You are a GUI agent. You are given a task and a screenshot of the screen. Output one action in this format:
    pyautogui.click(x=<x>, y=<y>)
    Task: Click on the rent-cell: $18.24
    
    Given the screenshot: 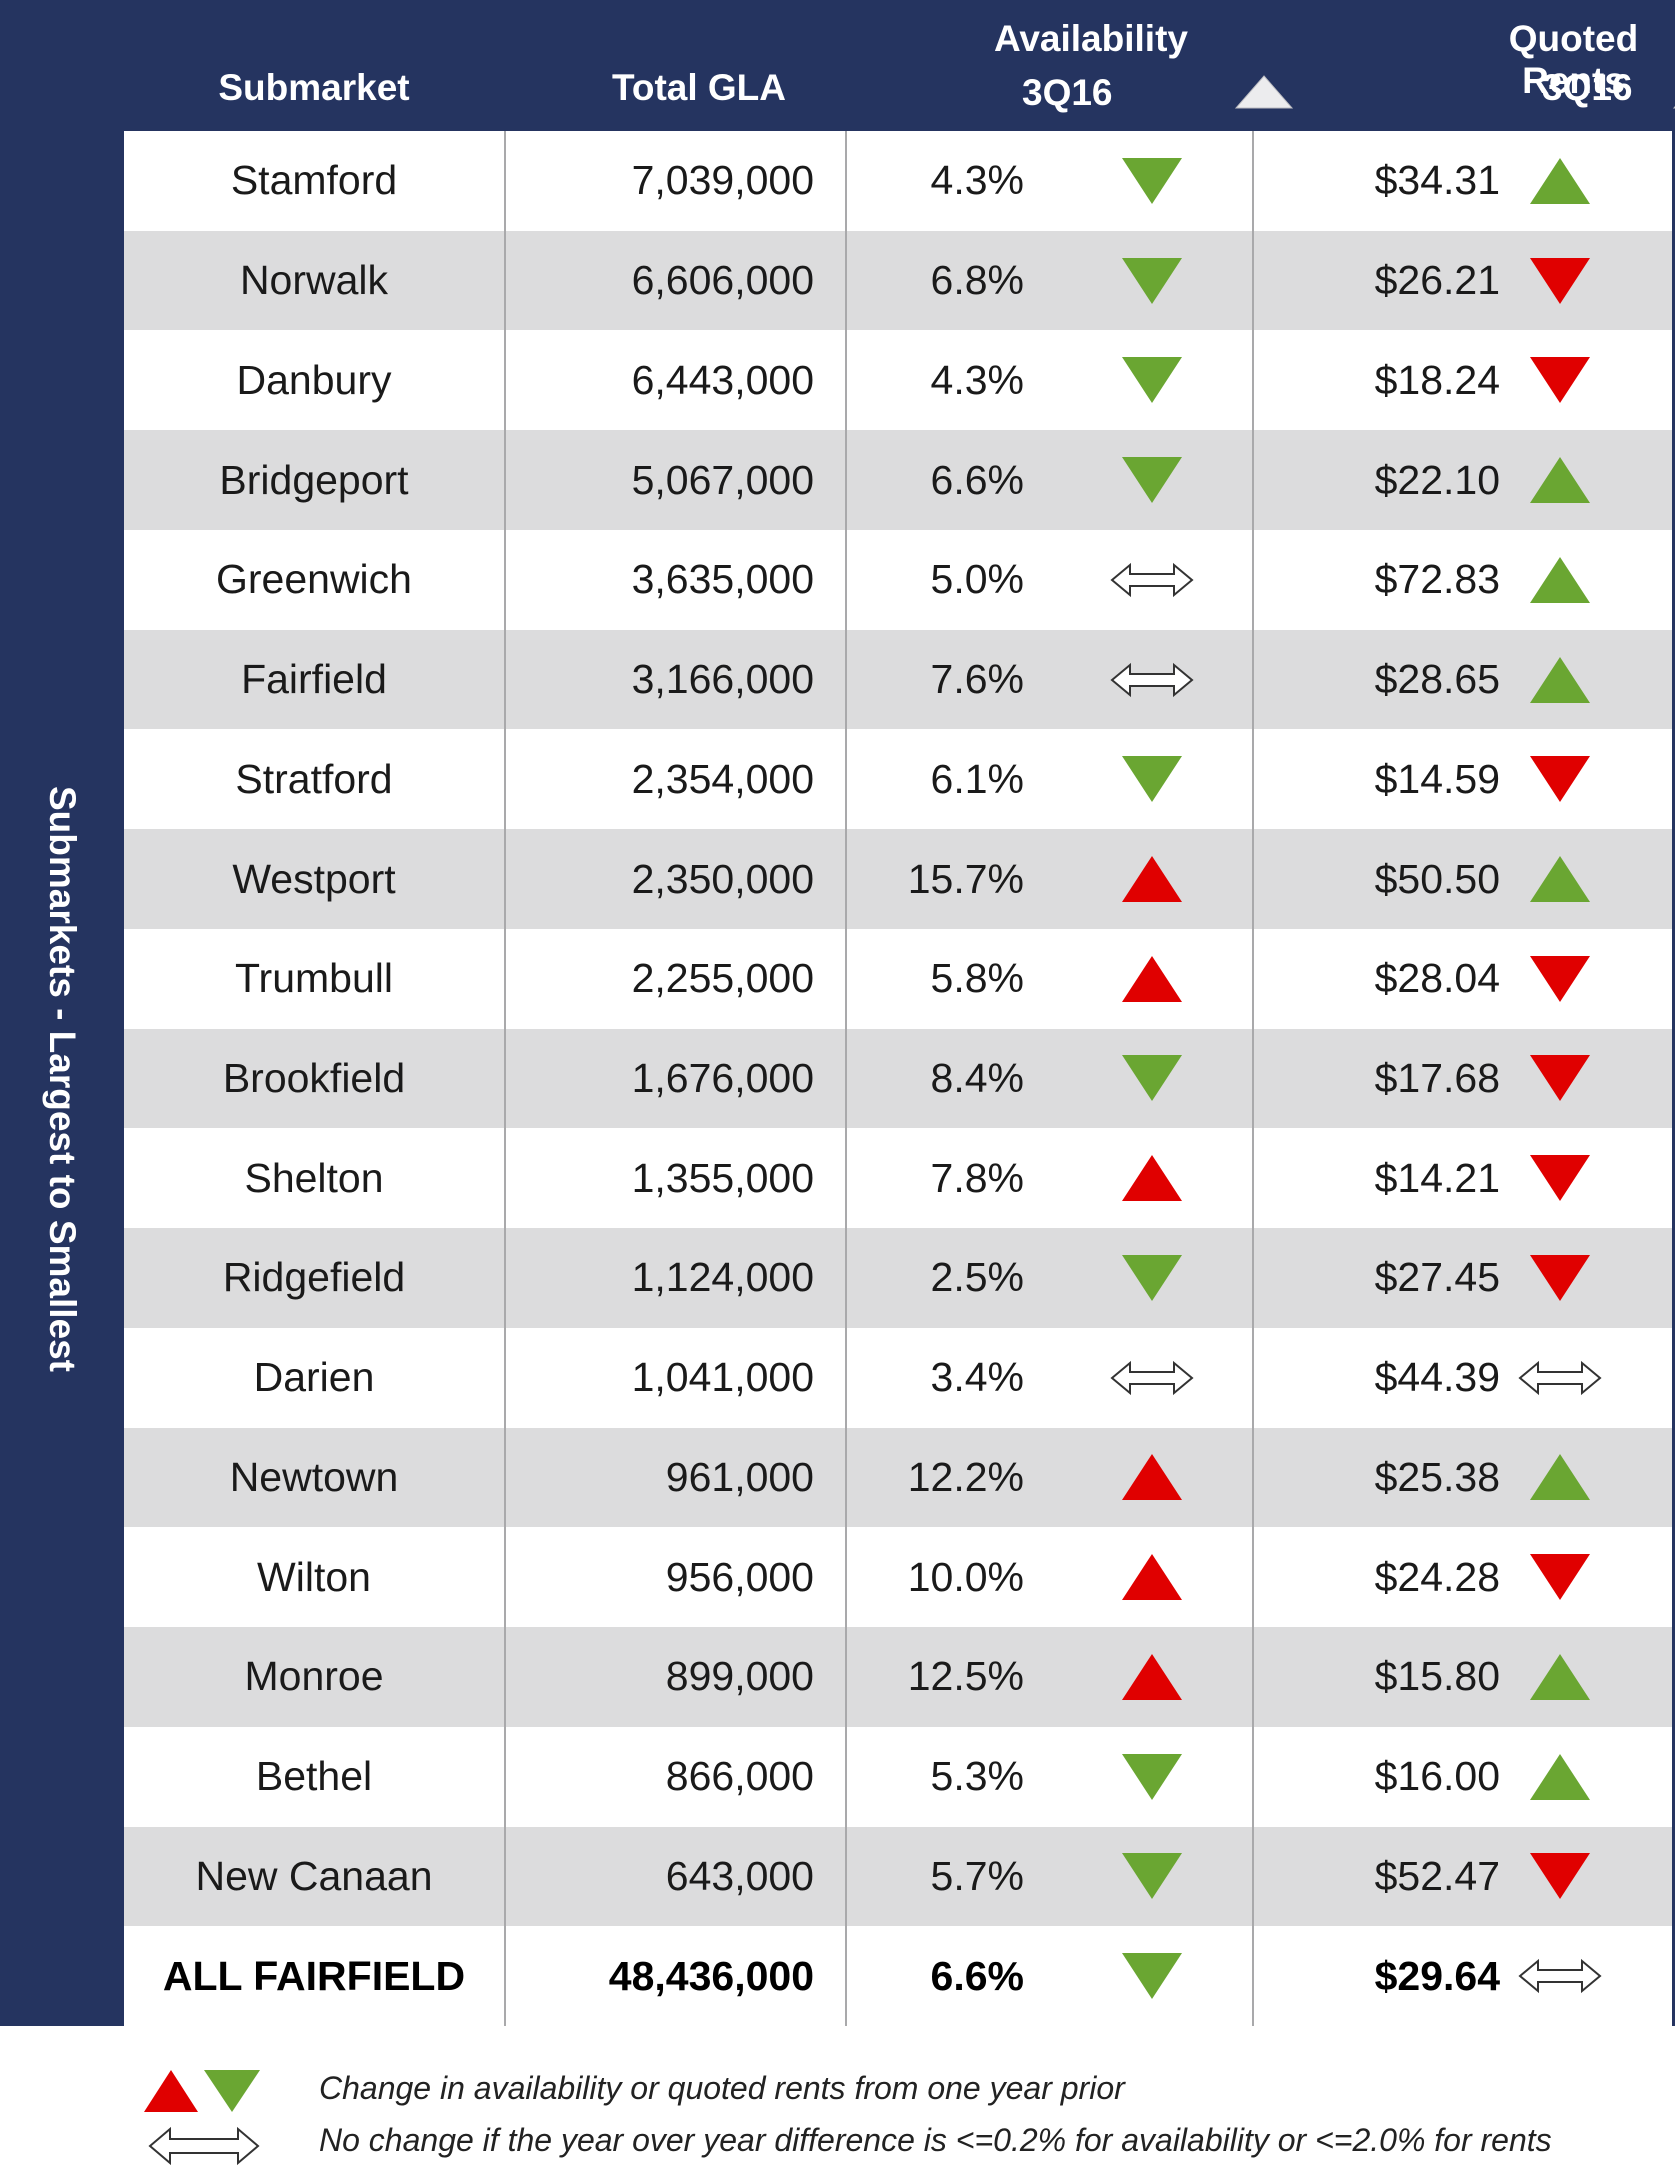 What is the action you would take?
    pyautogui.click(x=1400, y=380)
    